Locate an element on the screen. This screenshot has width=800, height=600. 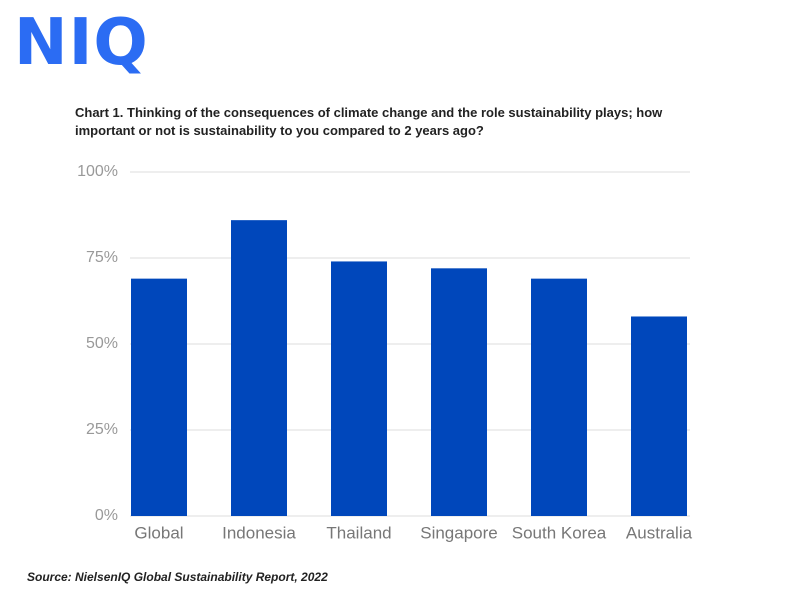
x-tick-label: Global is located at coordinates (158, 532).